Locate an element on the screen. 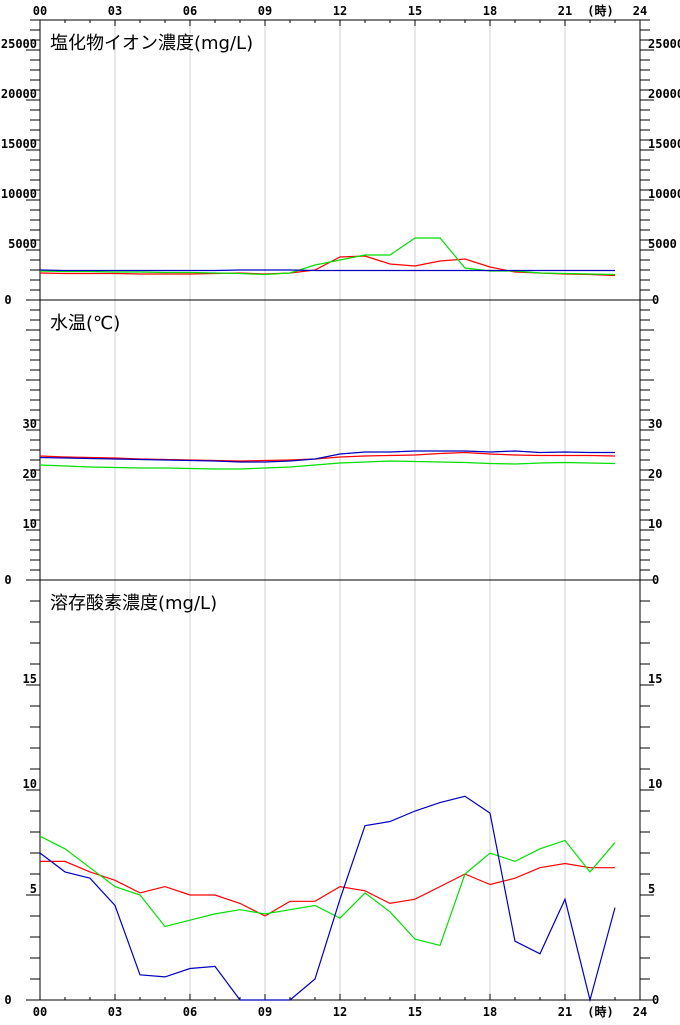 This screenshot has width=680, height=1025. hour-unit-label-bottom: (時) is located at coordinates (600, 1011).